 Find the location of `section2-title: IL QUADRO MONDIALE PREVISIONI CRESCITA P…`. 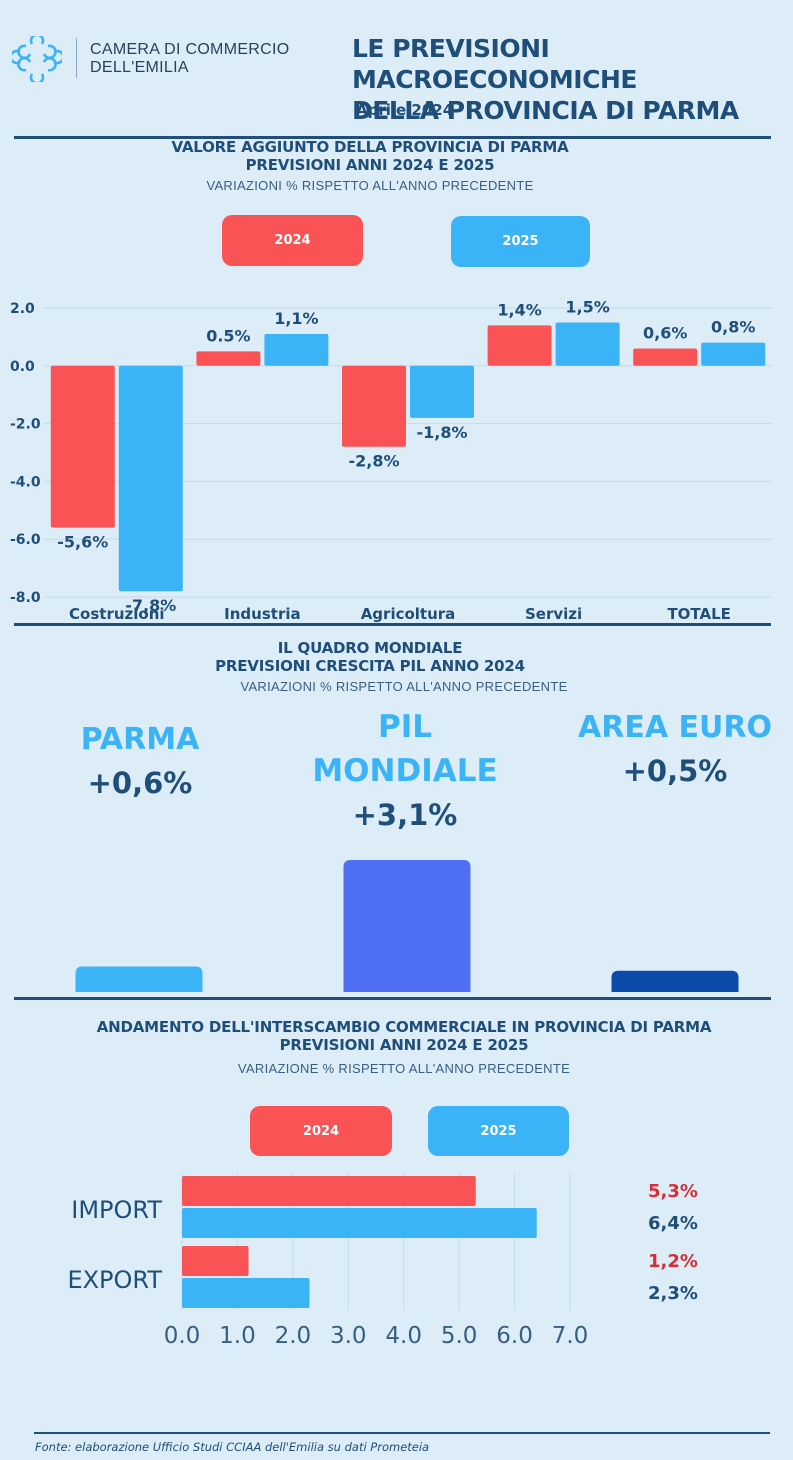

section2-title: IL QUADRO MONDIALE PREVISIONI CRESCITA P… is located at coordinates (370, 657).